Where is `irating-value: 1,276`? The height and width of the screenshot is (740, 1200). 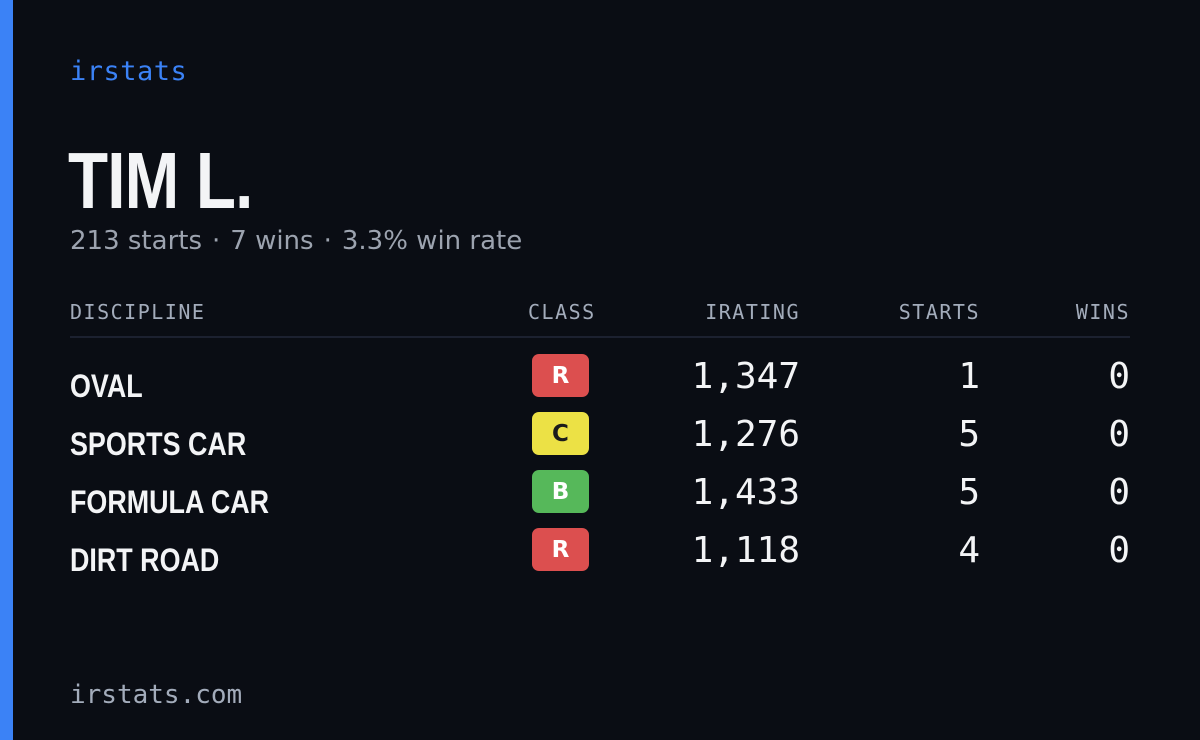
irating-value: 1,276 is located at coordinates (745, 434).